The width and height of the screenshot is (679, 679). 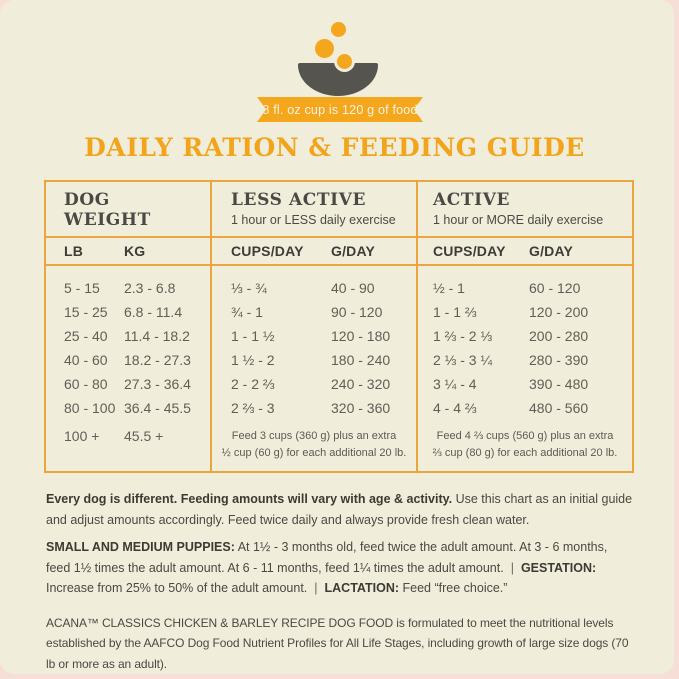 I want to click on cell-kg: 45.5 +, so click(x=144, y=436).